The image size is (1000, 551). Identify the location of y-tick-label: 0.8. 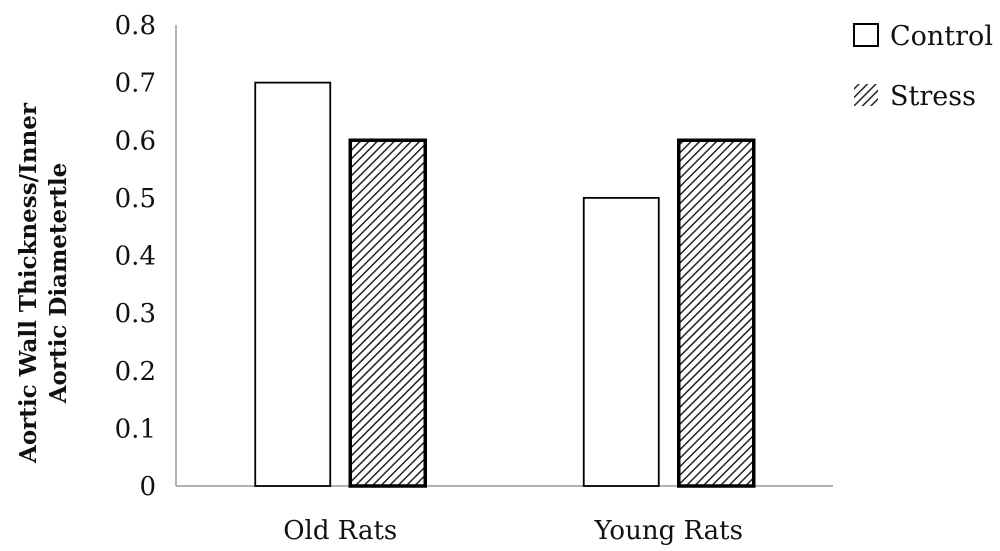
(135, 26).